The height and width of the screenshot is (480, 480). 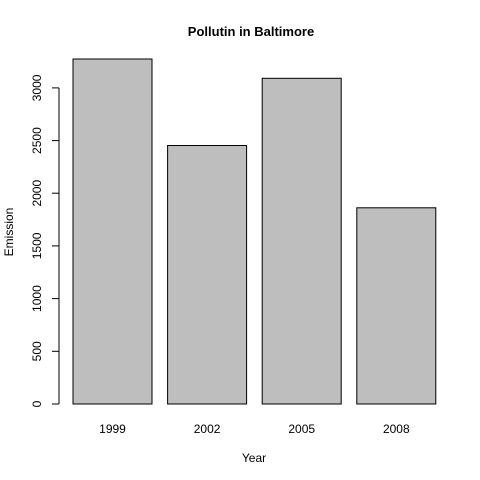 What do you see at coordinates (37, 140) in the screenshot?
I see `y-tick-label: 2500` at bounding box center [37, 140].